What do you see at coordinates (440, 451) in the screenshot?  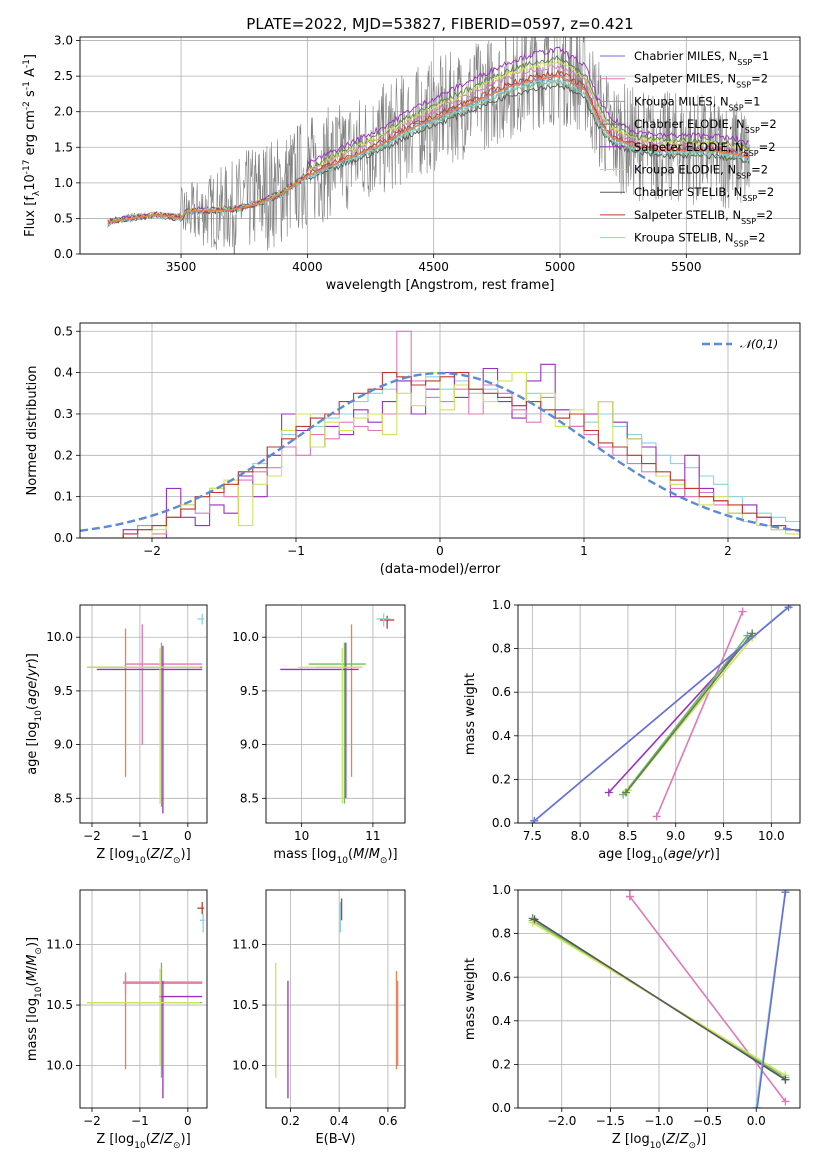 I see `gaussian-curve` at bounding box center [440, 451].